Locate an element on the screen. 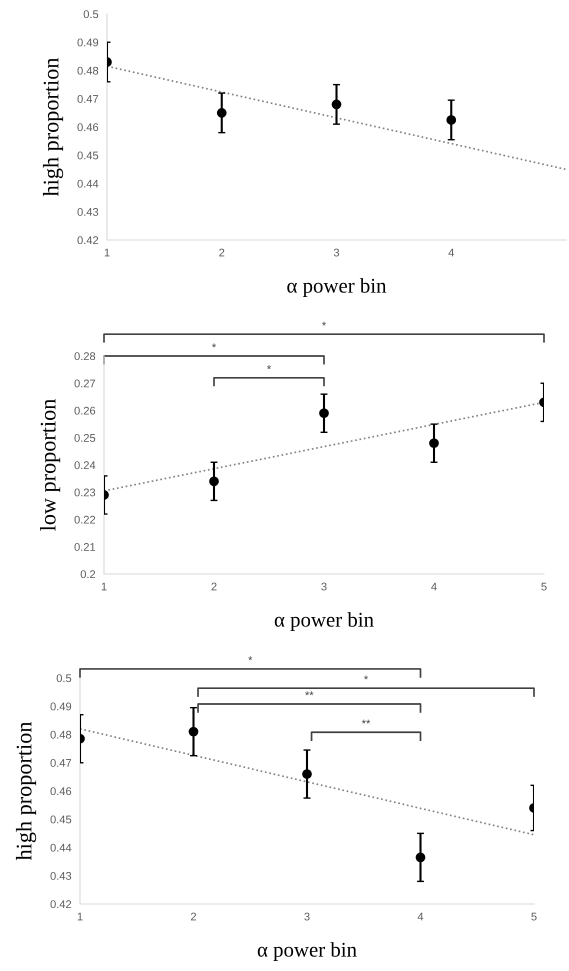  y-tick-label: 0.22 is located at coordinates (85, 520).